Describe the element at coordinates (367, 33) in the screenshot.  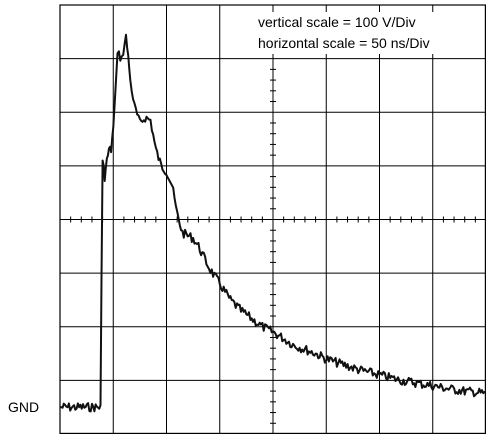
I see `annotation-background` at that location.